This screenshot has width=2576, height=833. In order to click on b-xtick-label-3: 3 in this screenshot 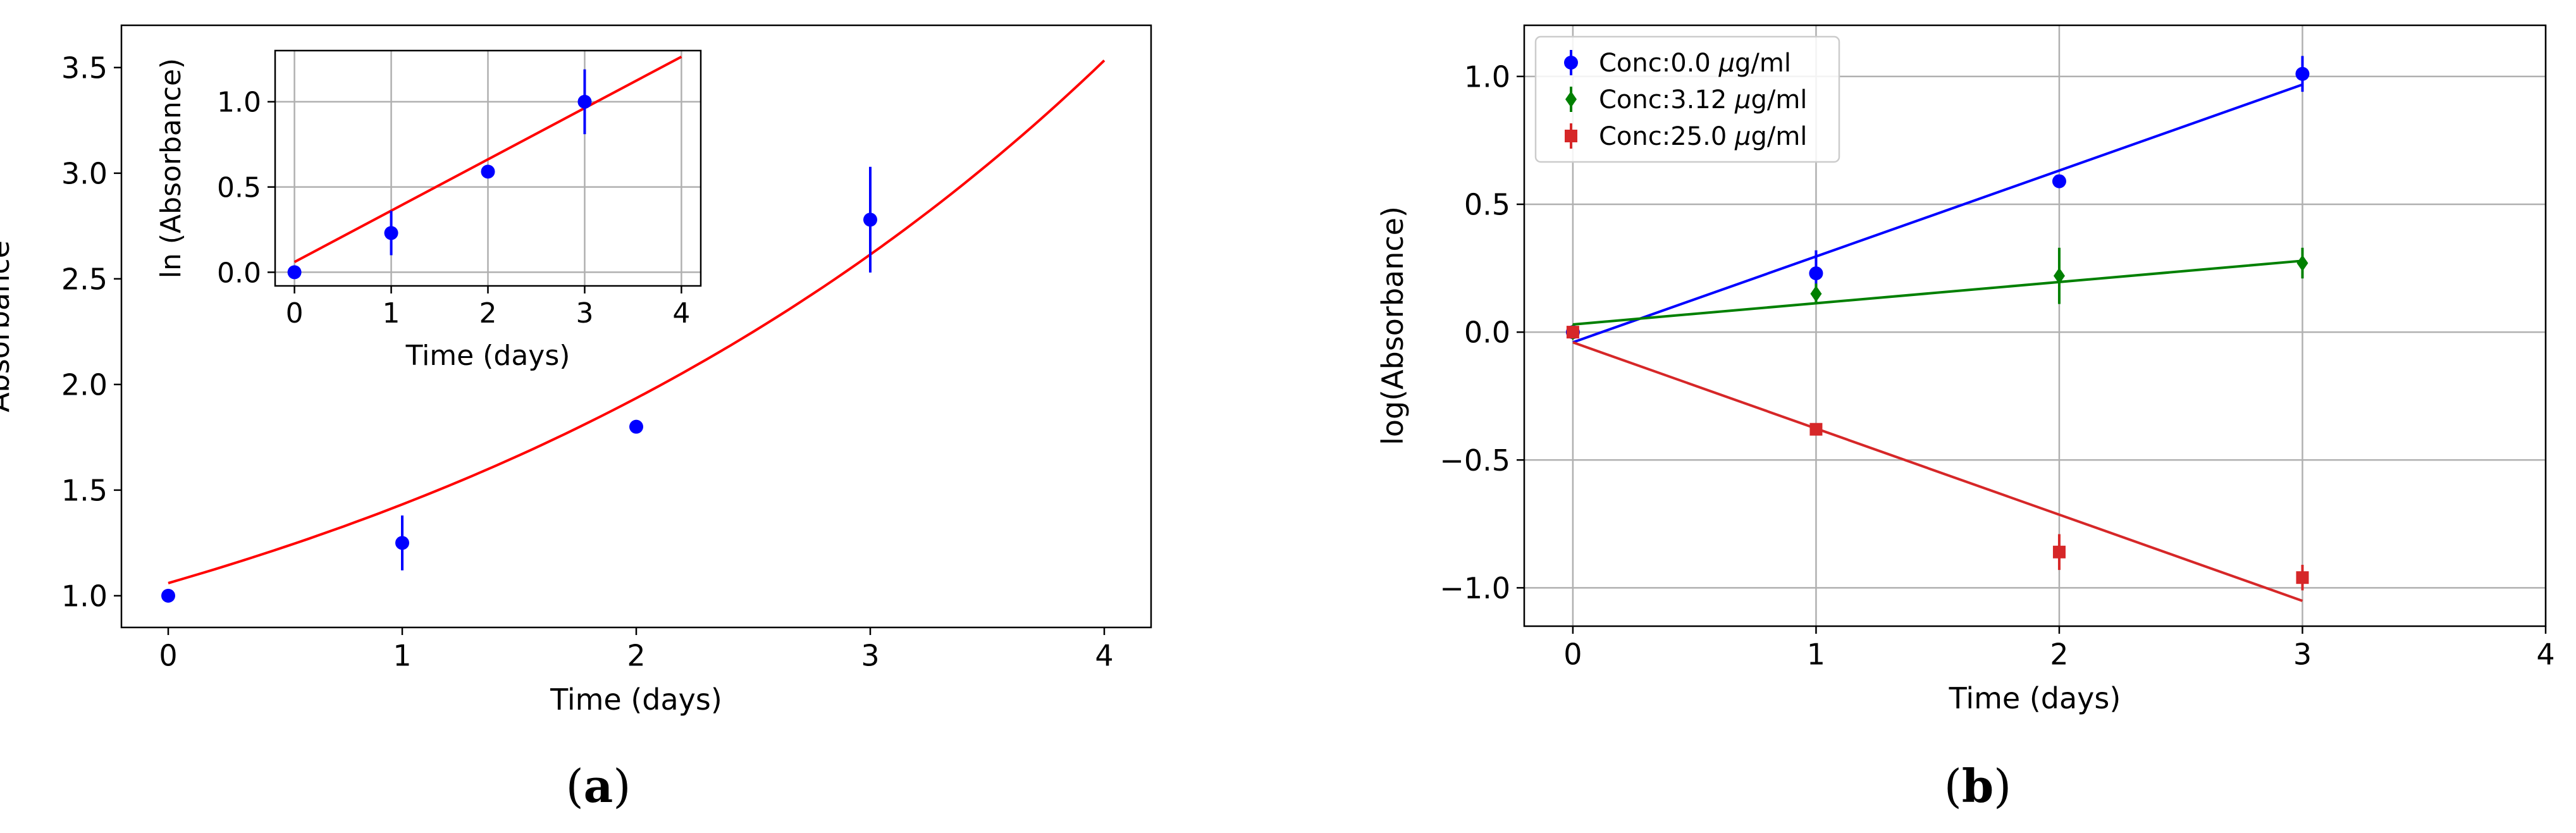, I will do `click(2302, 654)`.